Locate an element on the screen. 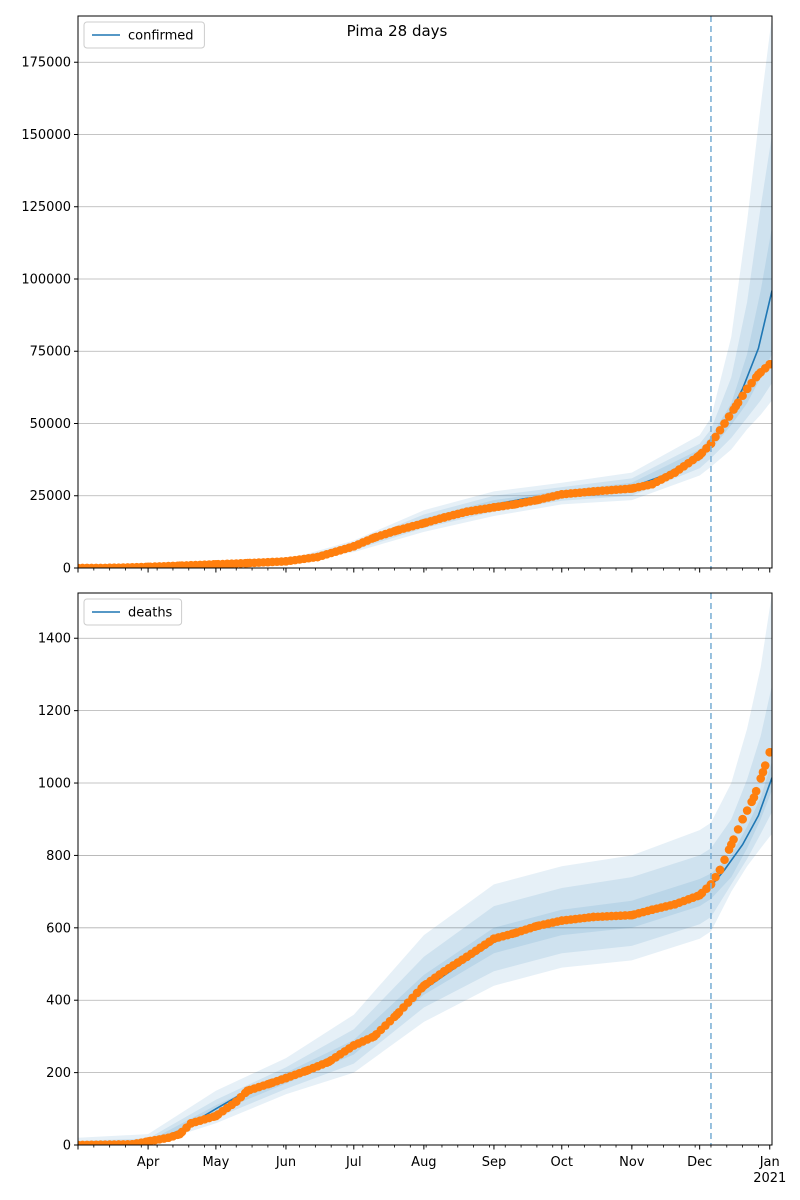 This screenshot has width=800, height=1200. y-tick-label-1: 200 is located at coordinates (58, 1073).